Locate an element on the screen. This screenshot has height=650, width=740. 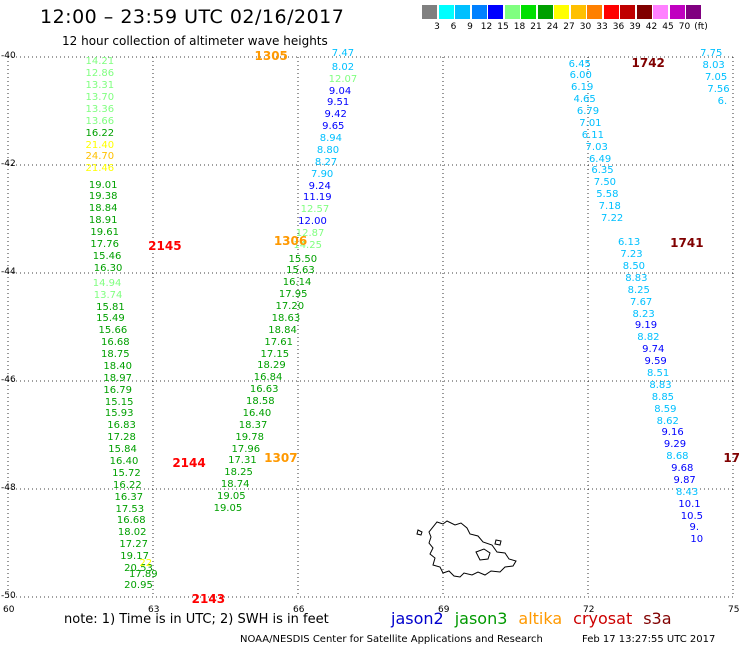
timestamp-text: Feb 17 13:27:55 UTC 2017 is located at coordinates (649, 639).